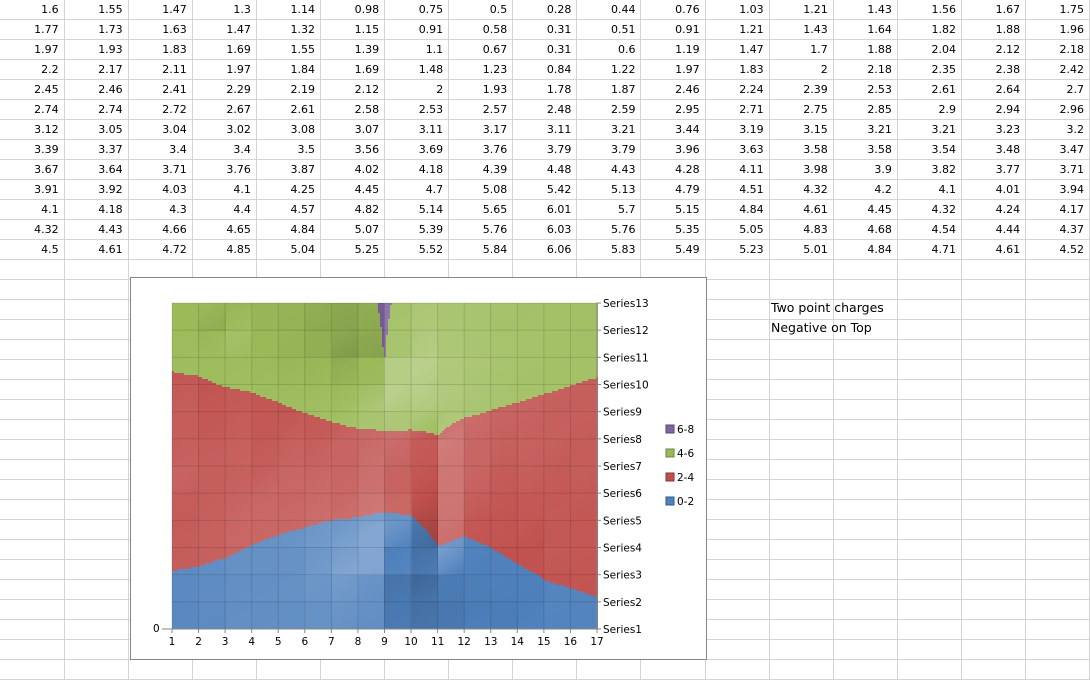  What do you see at coordinates (673, 130) in the screenshot?
I see `sheet-cell: 3.44` at bounding box center [673, 130].